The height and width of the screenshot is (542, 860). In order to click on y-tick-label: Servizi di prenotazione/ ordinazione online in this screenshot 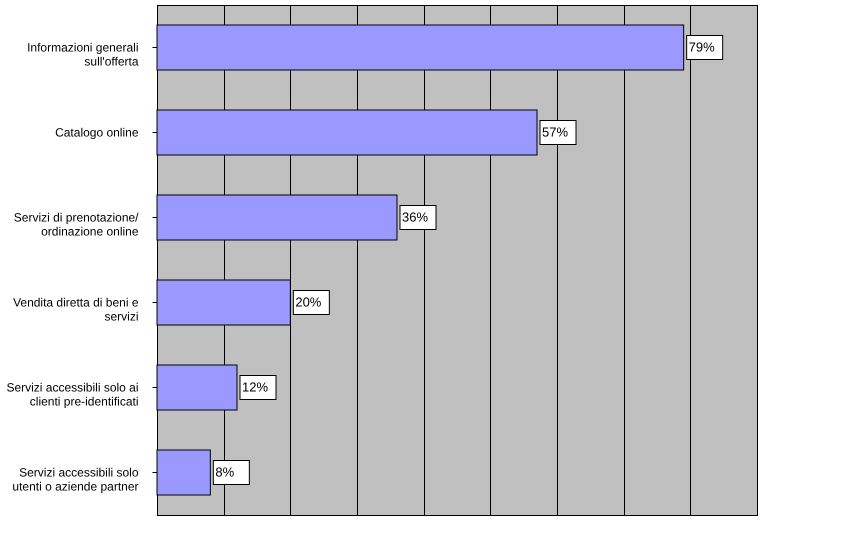, I will do `click(77, 224)`.